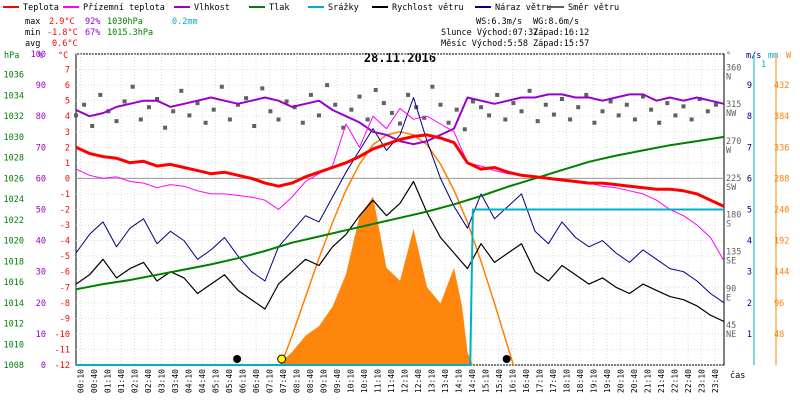 Image resolution: width=800 pixels, height=400 pixels. I want to click on axis-tick-wind-dir: 315, so click(733, 105).